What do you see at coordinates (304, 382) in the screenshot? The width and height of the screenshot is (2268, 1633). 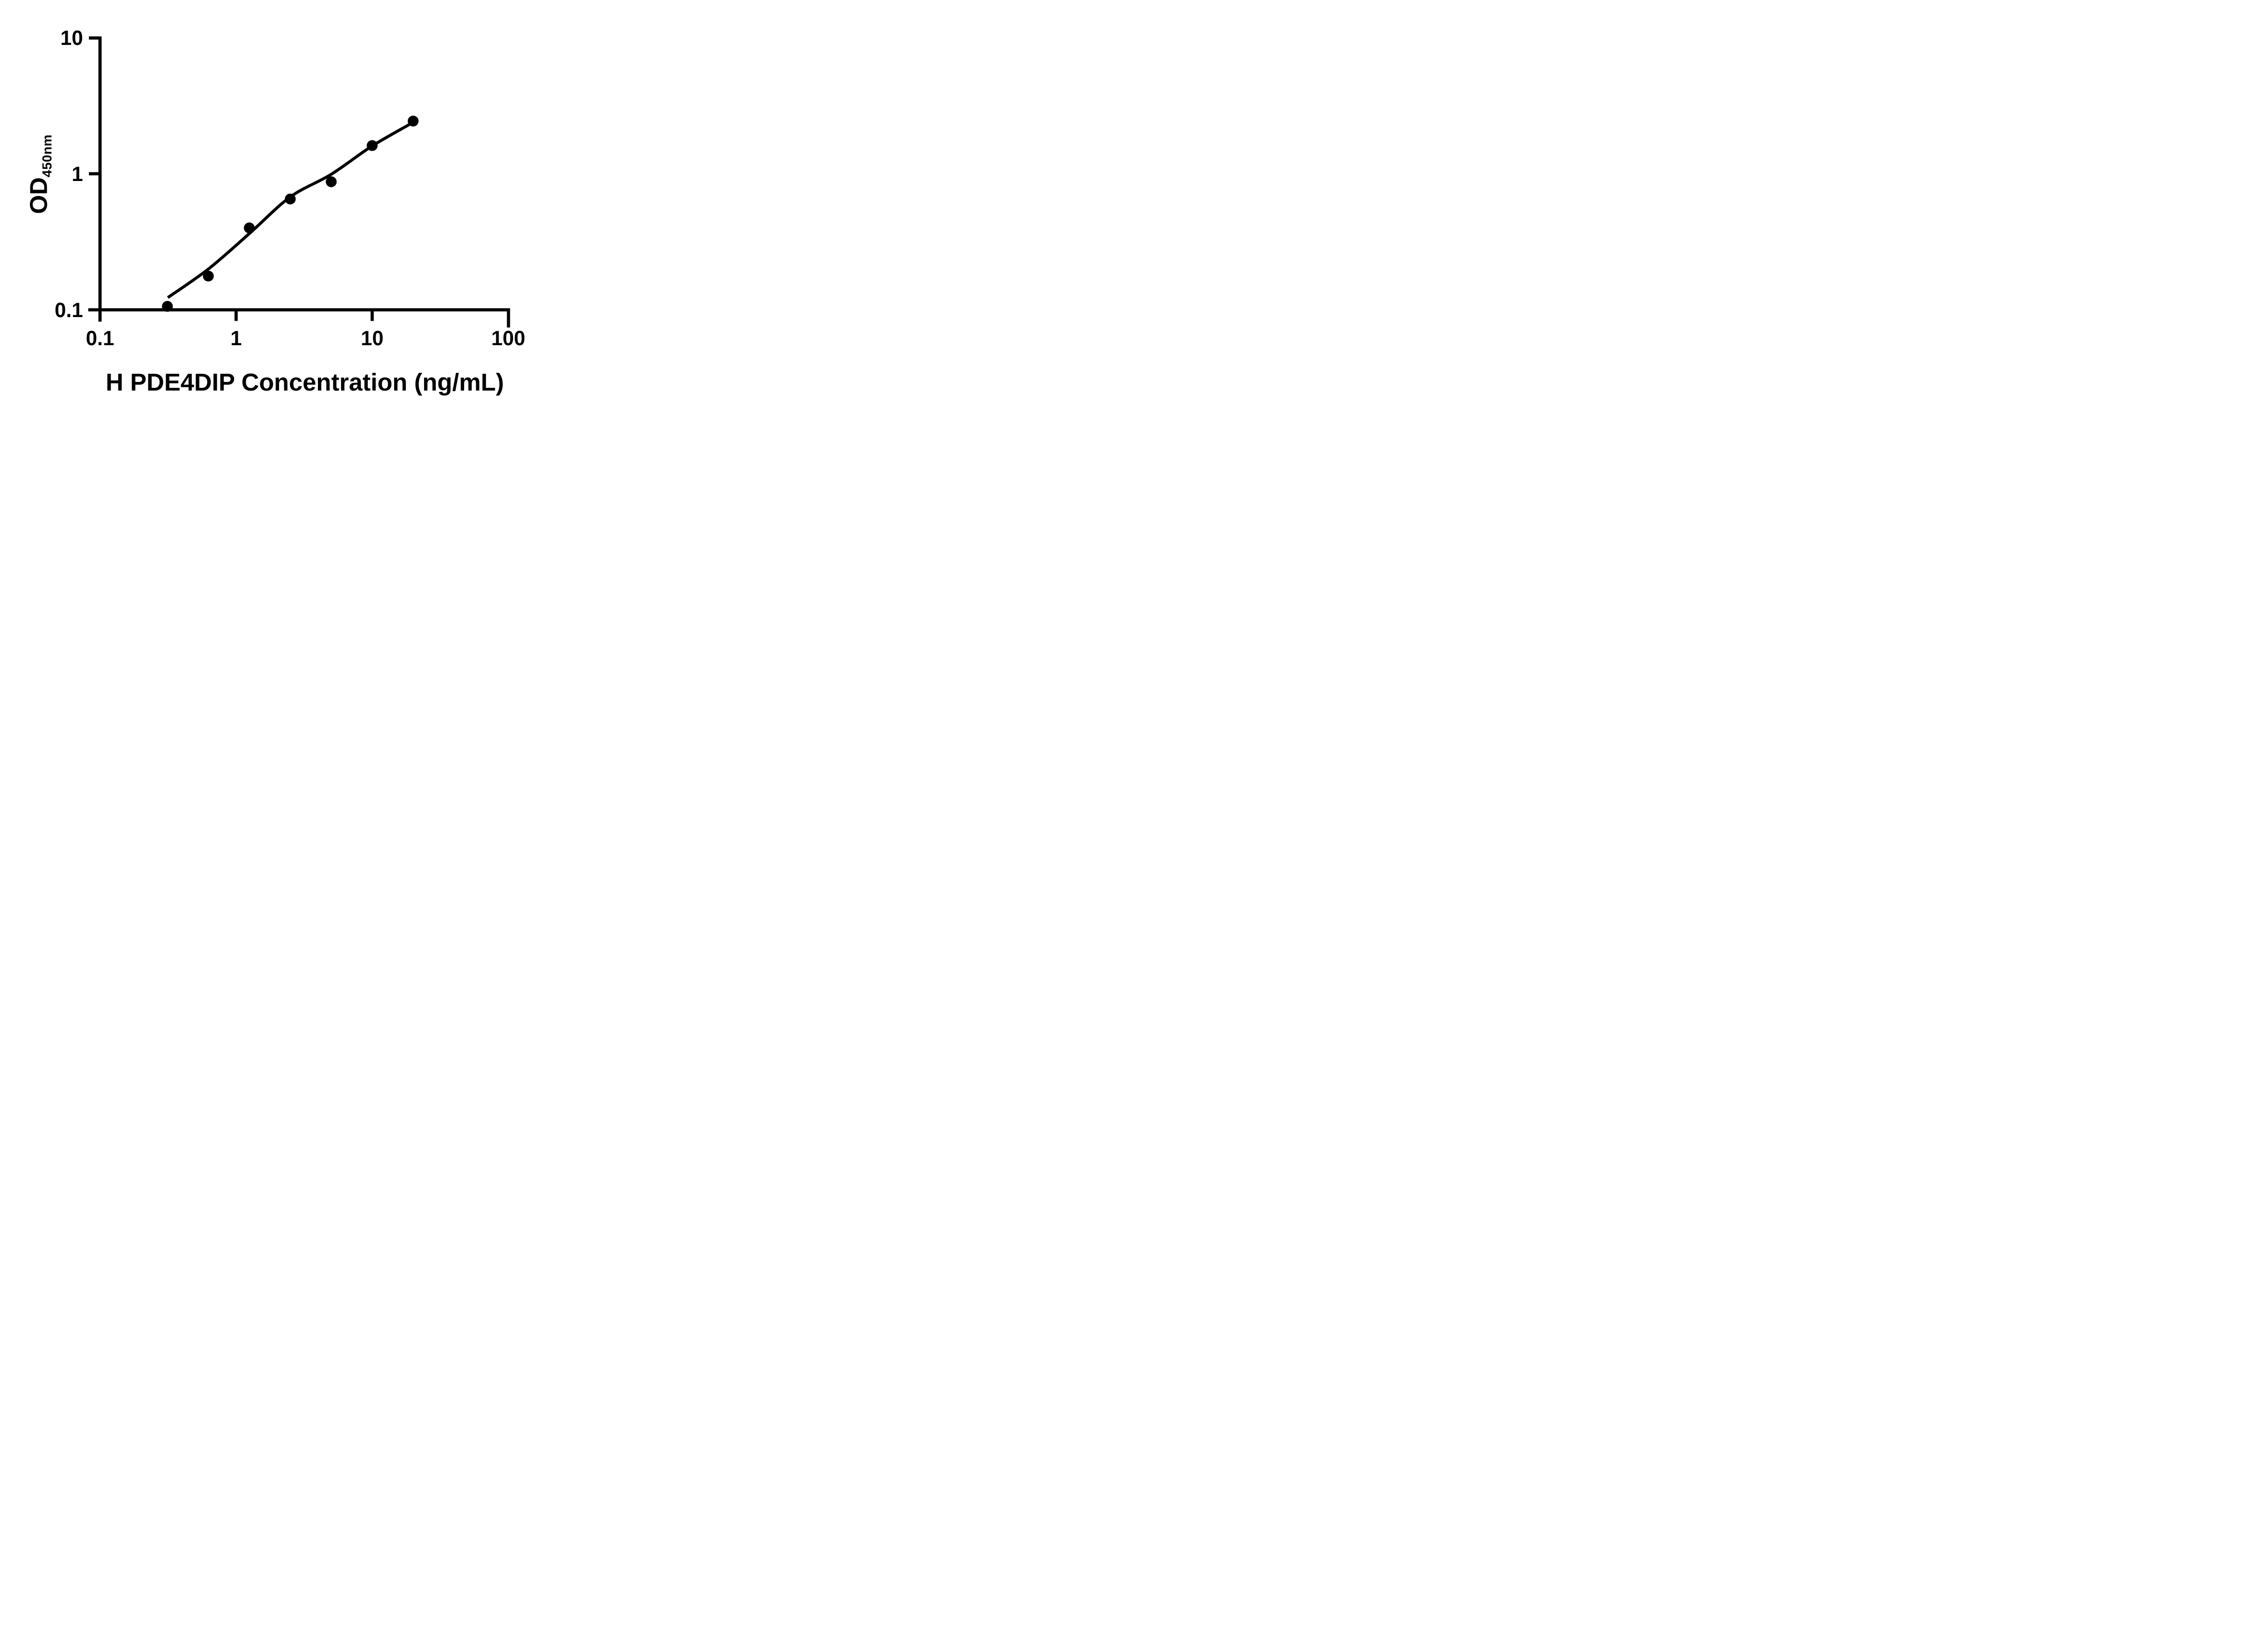 I see `x-axis-title: H PDE4DIP Concentration (ng/mL)` at bounding box center [304, 382].